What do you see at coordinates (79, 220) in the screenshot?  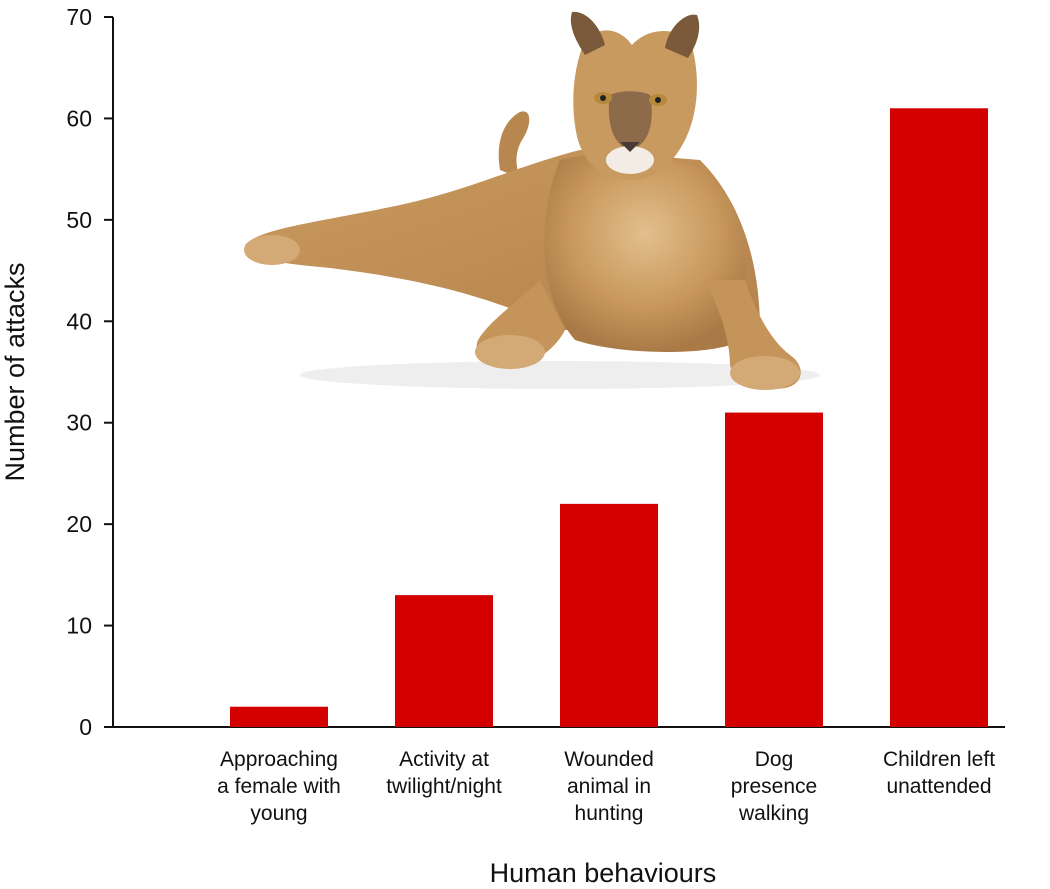 I see `y-tick-label: 50` at bounding box center [79, 220].